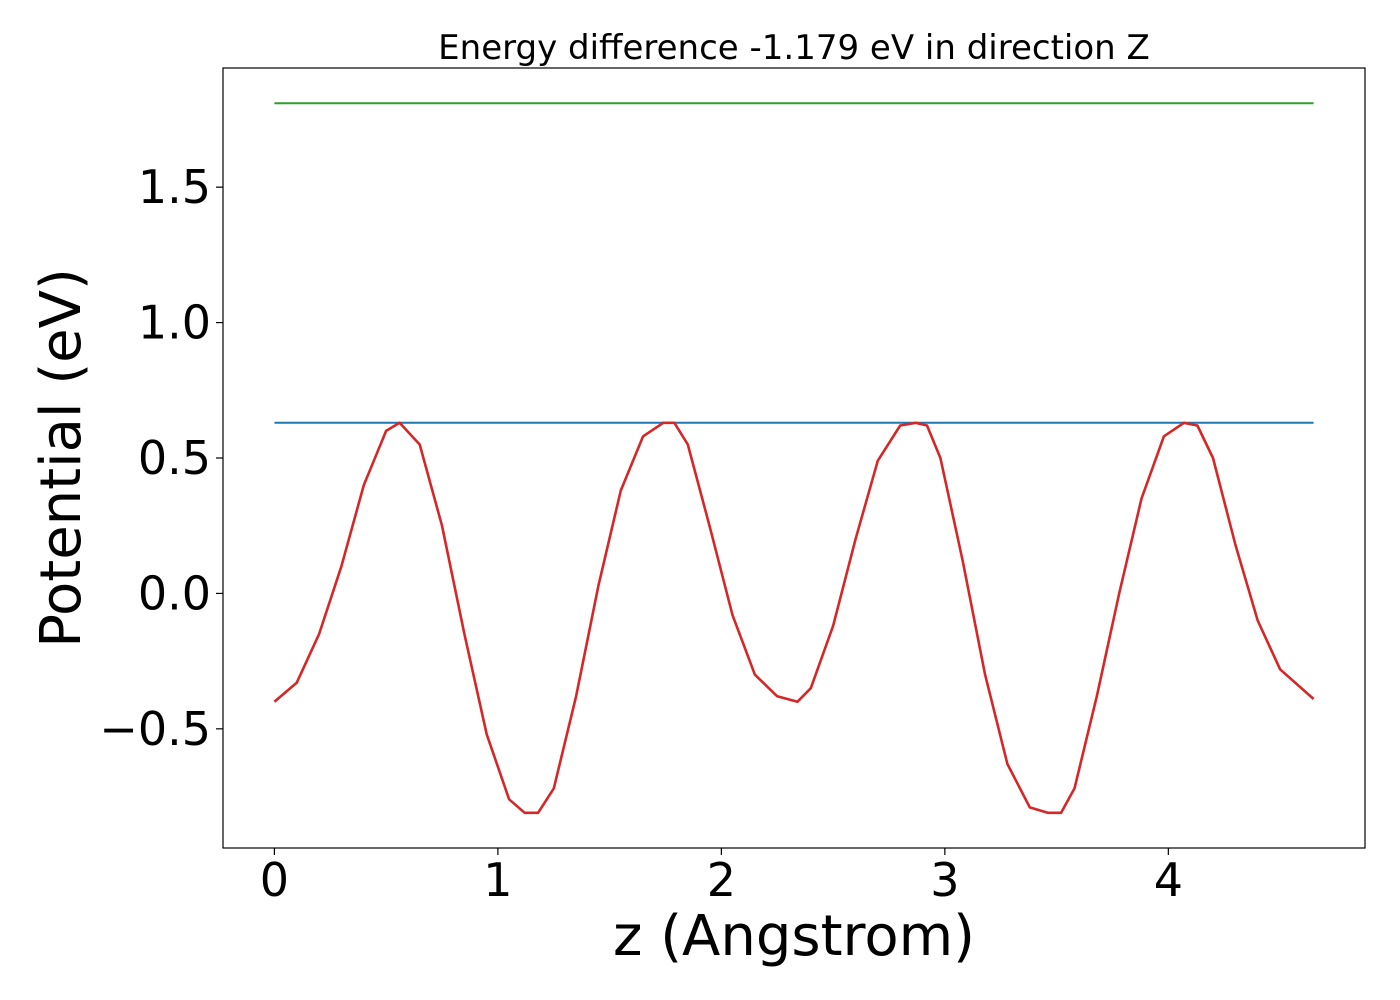  What do you see at coordinates (174, 187) in the screenshot?
I see `y-tick-label: 1.5` at bounding box center [174, 187].